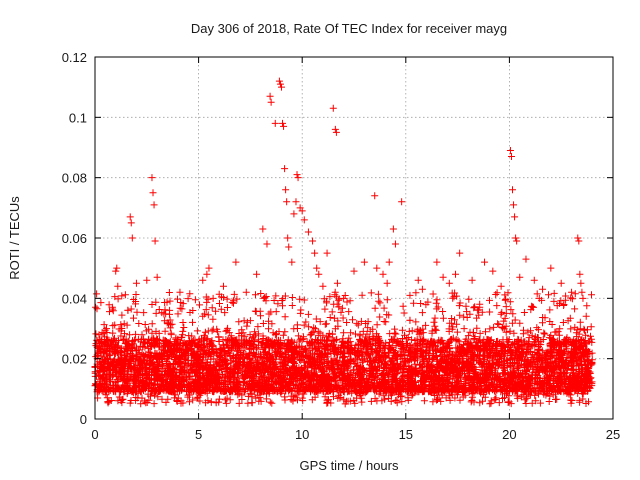 The image size is (640, 480). What do you see at coordinates (509, 434) in the screenshot?
I see `x-tick-label: 20` at bounding box center [509, 434].